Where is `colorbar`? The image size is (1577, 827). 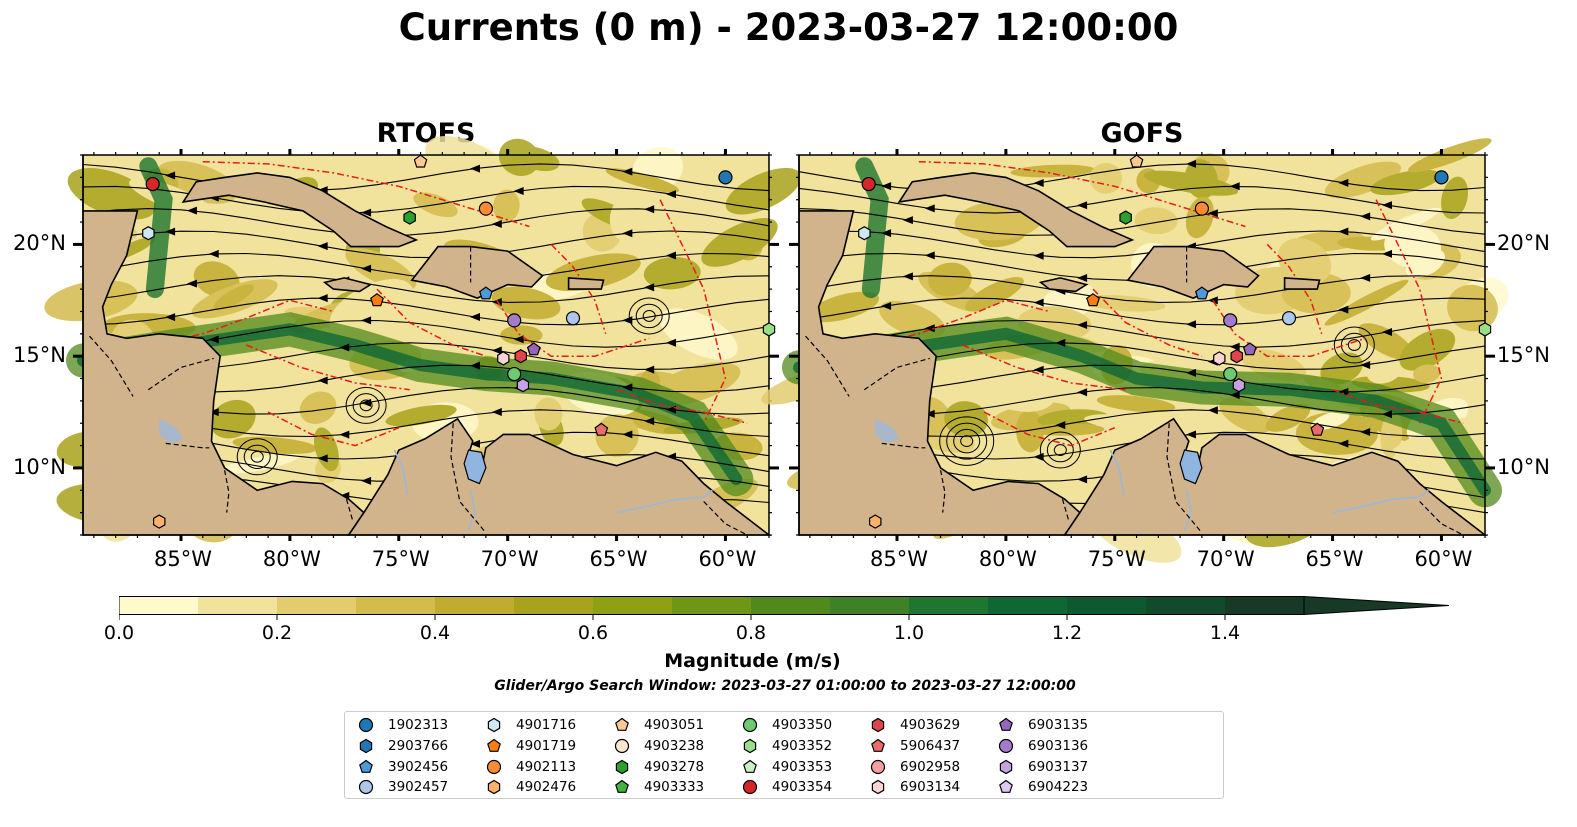
colorbar is located at coordinates (784, 608).